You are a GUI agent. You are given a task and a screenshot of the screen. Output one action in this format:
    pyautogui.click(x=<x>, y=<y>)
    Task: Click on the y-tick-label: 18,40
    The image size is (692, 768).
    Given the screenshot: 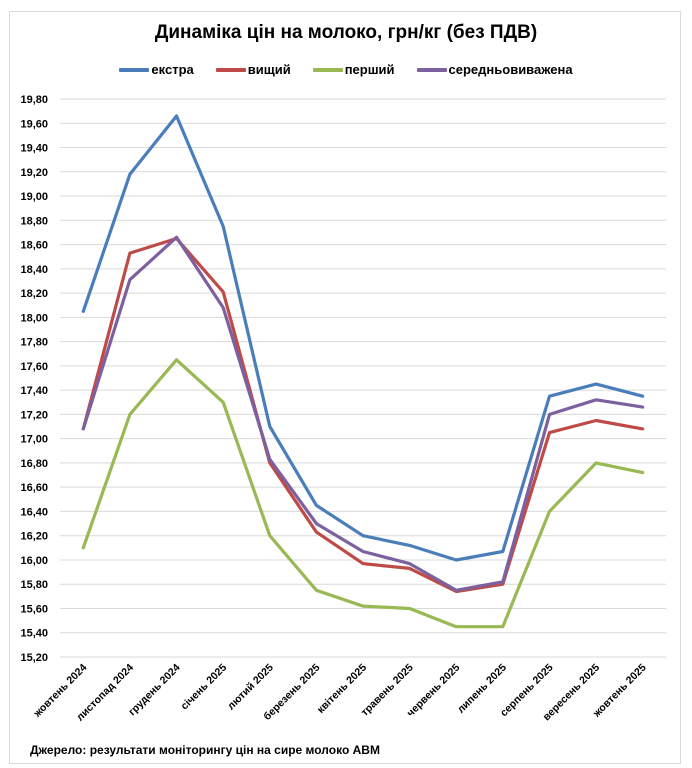 What is the action you would take?
    pyautogui.click(x=34, y=270)
    